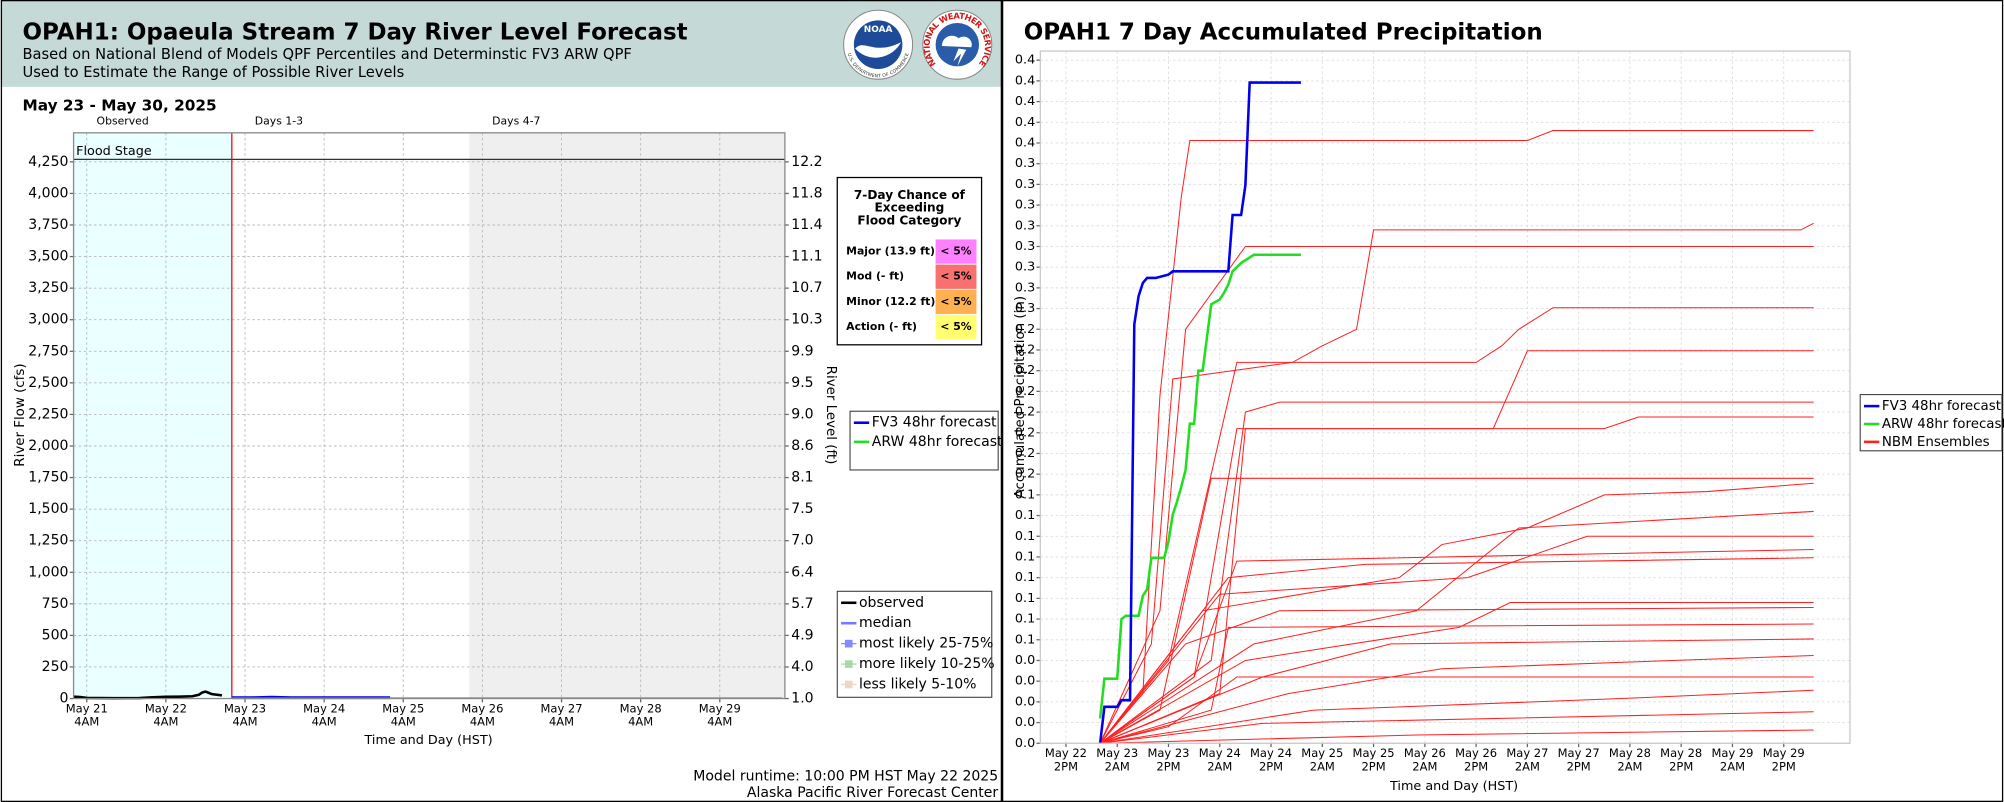  Describe the element at coordinates (885, 623) in the screenshot. I see `legend-label: median` at that location.